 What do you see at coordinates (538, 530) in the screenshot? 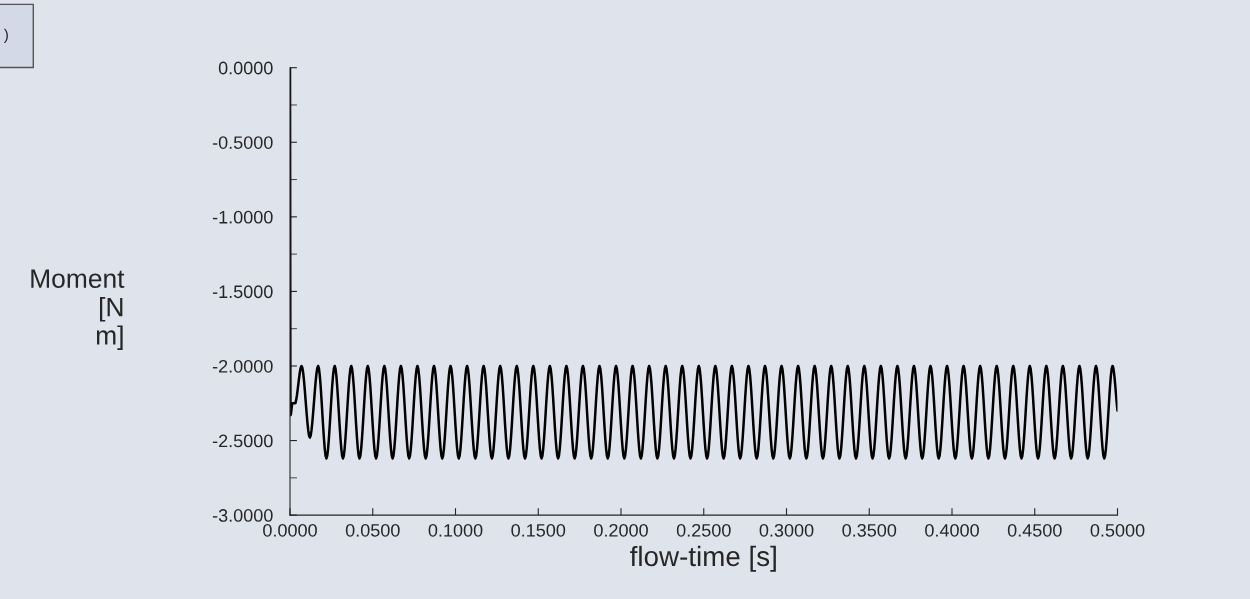
I see `x-tick-label: 0.1500` at bounding box center [538, 530].